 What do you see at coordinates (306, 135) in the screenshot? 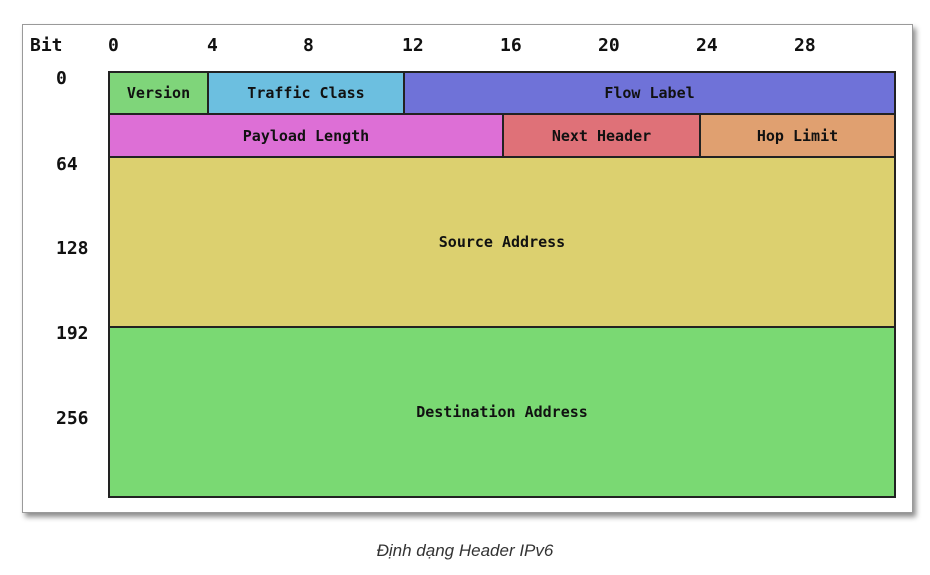
I see `field-payload-length: Payload Length` at bounding box center [306, 135].